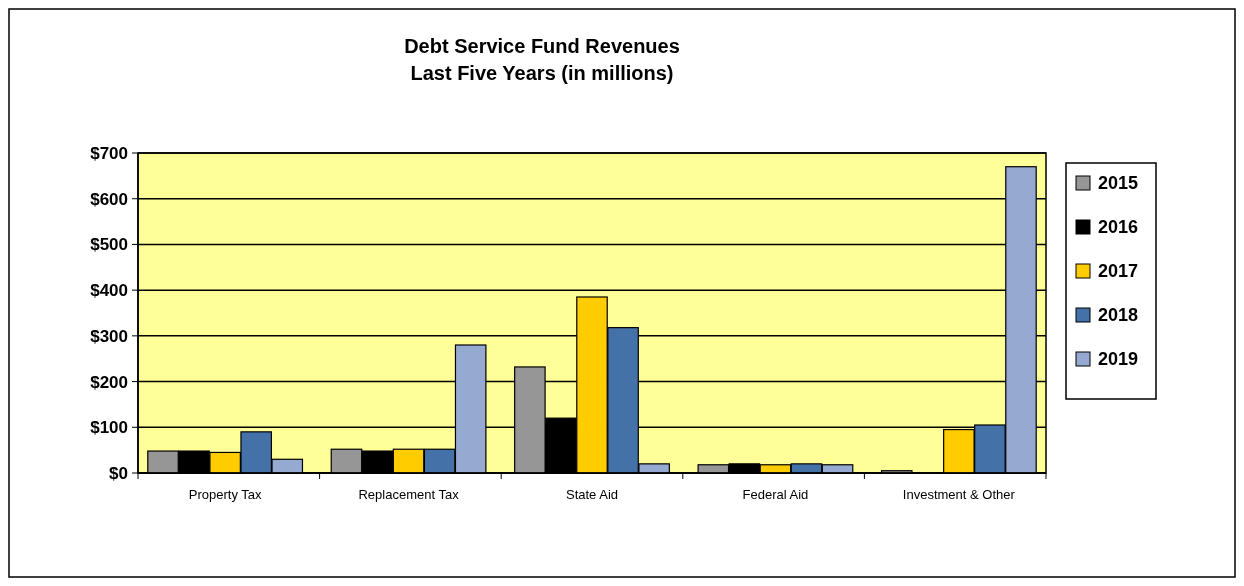  What do you see at coordinates (109, 291) in the screenshot?
I see `y-tick-label: $400` at bounding box center [109, 291].